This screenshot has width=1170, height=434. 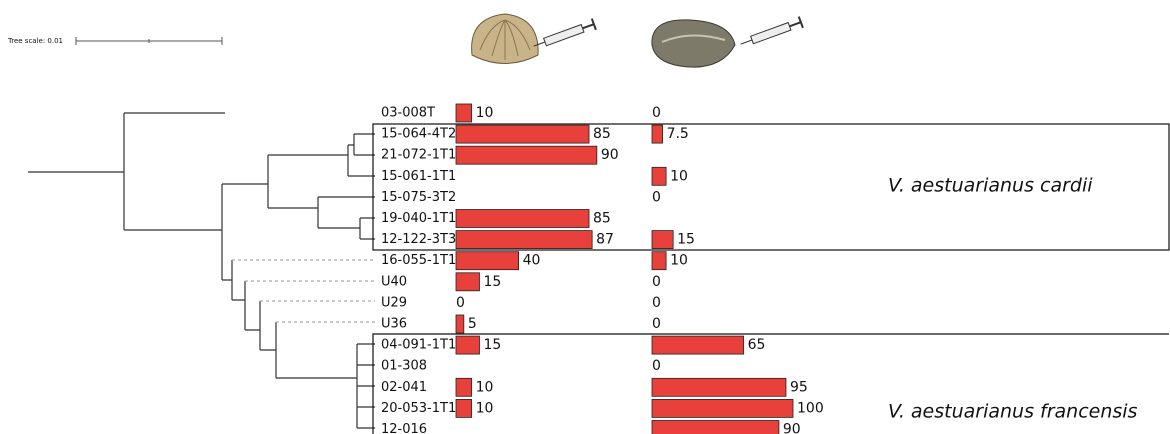 I want to click on value-label: 5, so click(x=472, y=324).